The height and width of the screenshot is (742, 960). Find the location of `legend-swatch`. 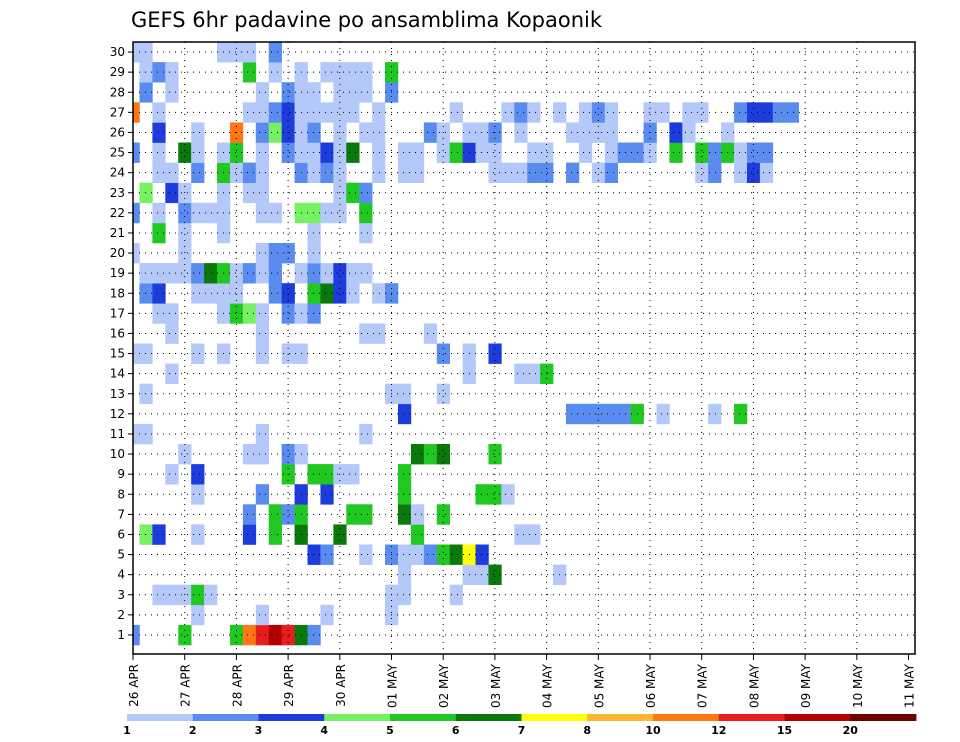

legend-swatch is located at coordinates (357, 717).